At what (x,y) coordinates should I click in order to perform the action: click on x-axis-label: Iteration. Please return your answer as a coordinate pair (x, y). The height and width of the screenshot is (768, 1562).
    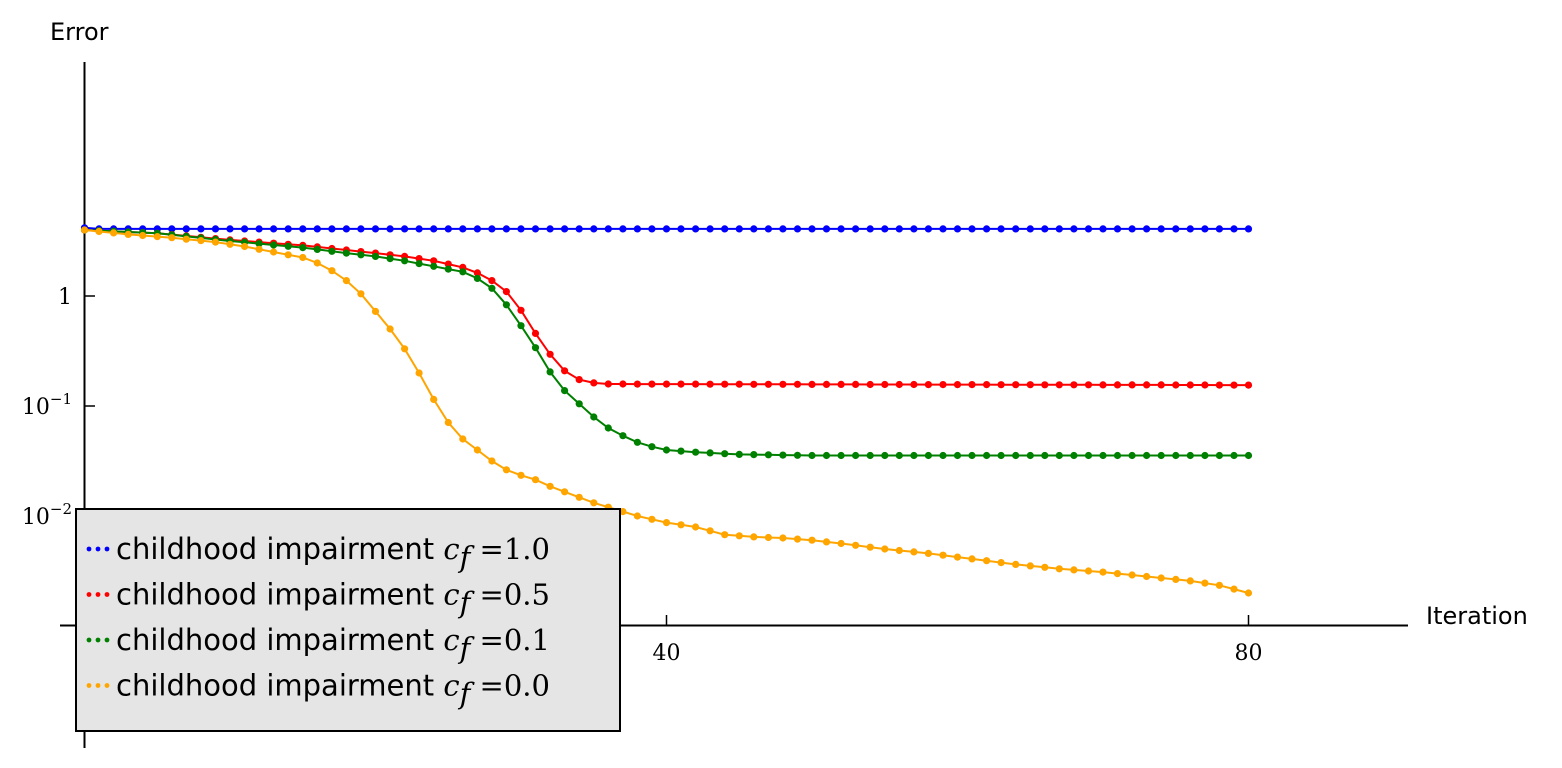
    Looking at the image, I should click on (1477, 616).